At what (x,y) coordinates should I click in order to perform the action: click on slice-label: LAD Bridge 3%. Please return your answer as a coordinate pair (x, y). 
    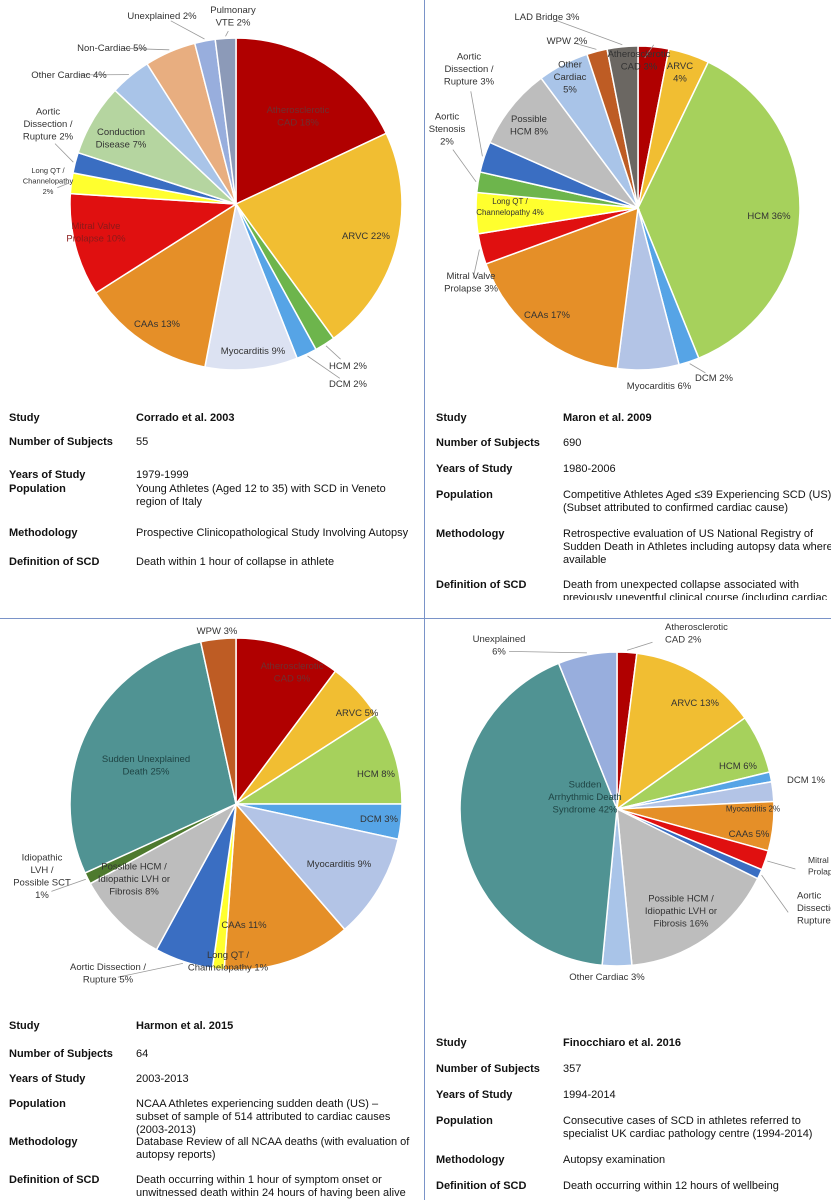
    Looking at the image, I should click on (548, 17).